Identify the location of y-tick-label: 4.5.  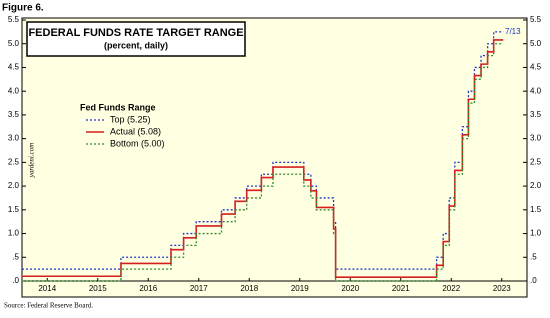
(14, 67).